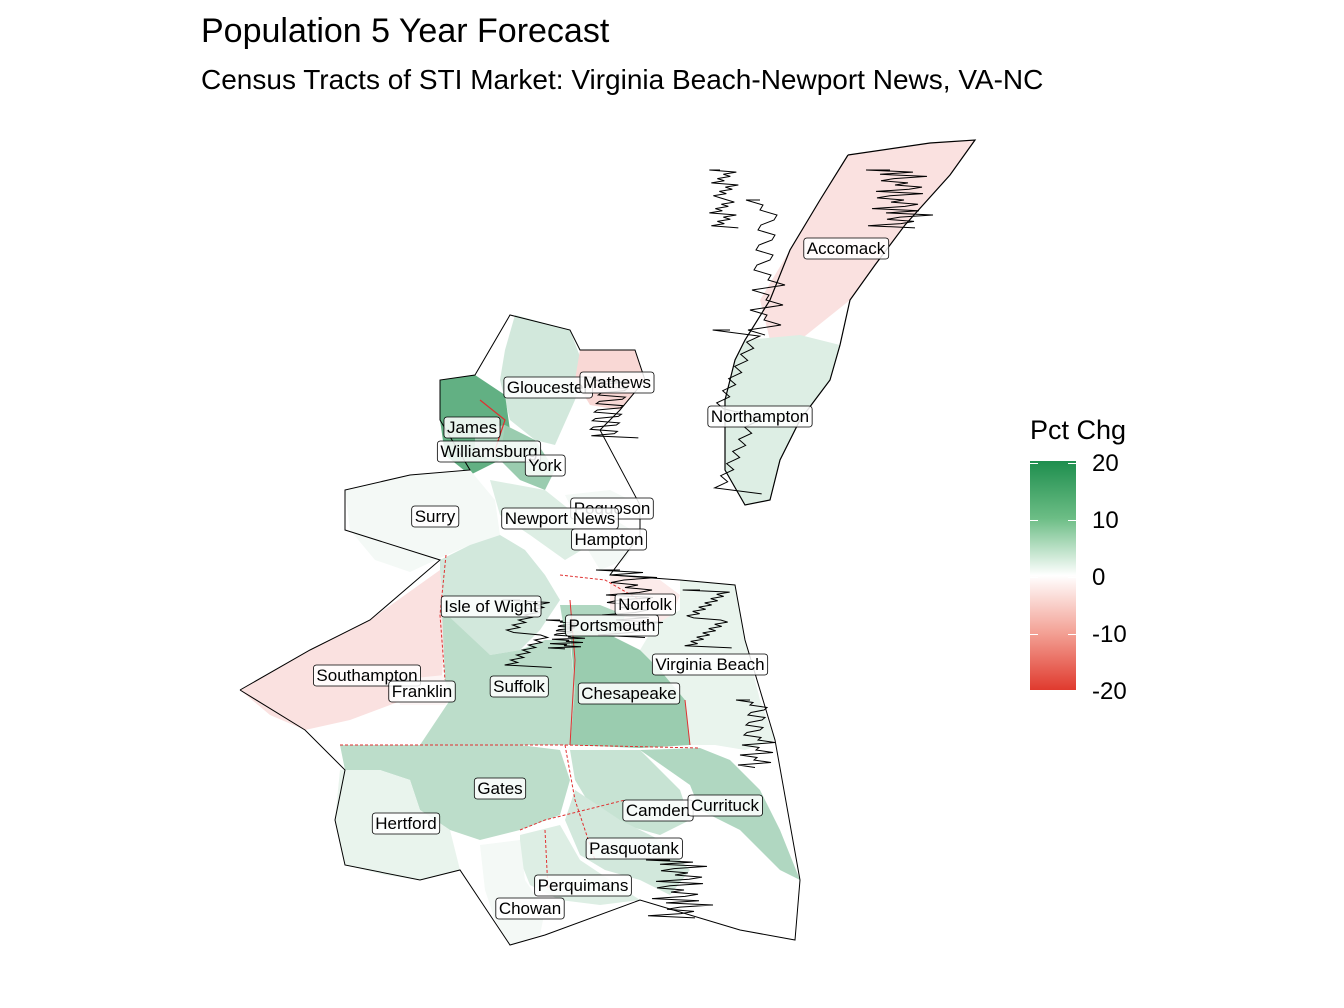  I want to click on svg-text: York, so click(545, 465).